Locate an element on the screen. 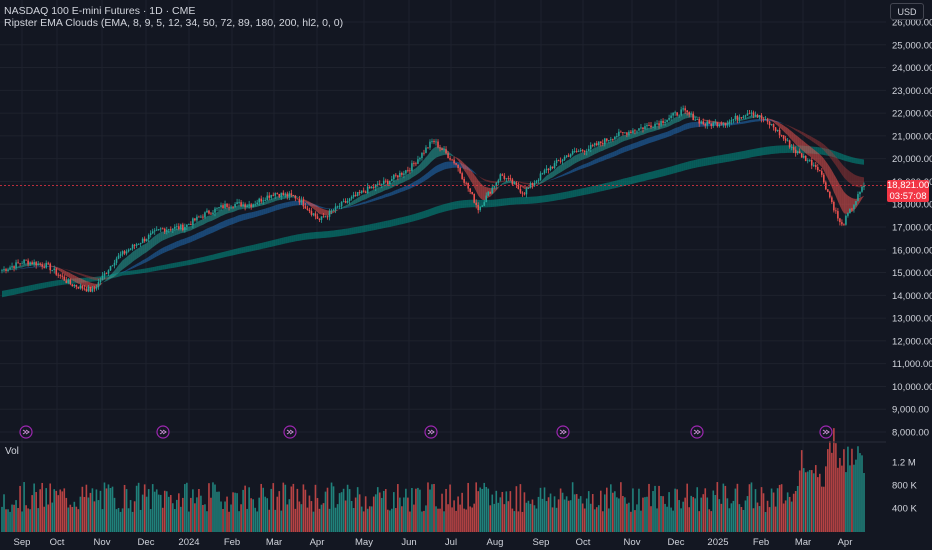 The width and height of the screenshot is (932, 550). last-price-tag: 18,821.00 03:57:08 is located at coordinates (908, 191).